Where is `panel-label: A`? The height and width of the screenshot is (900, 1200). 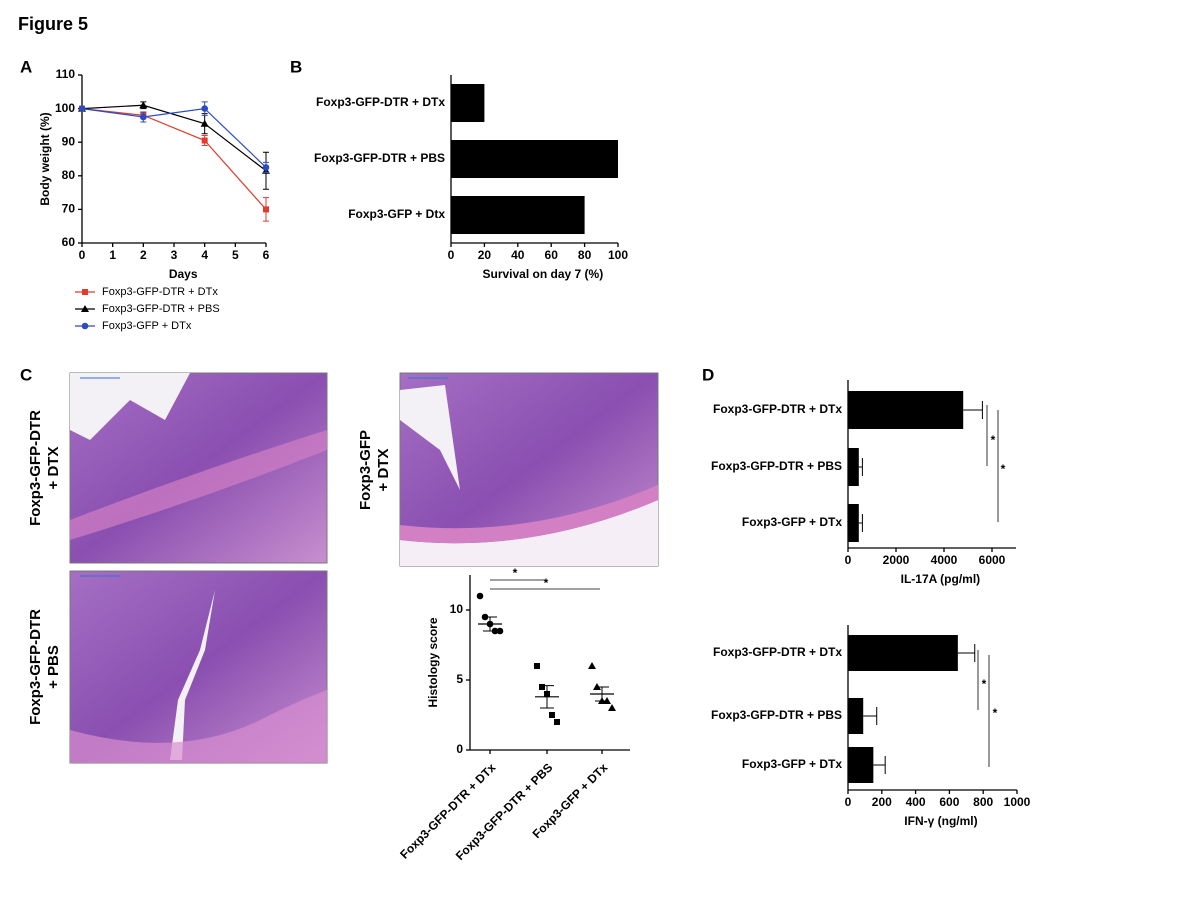 panel-label: A is located at coordinates (26, 66).